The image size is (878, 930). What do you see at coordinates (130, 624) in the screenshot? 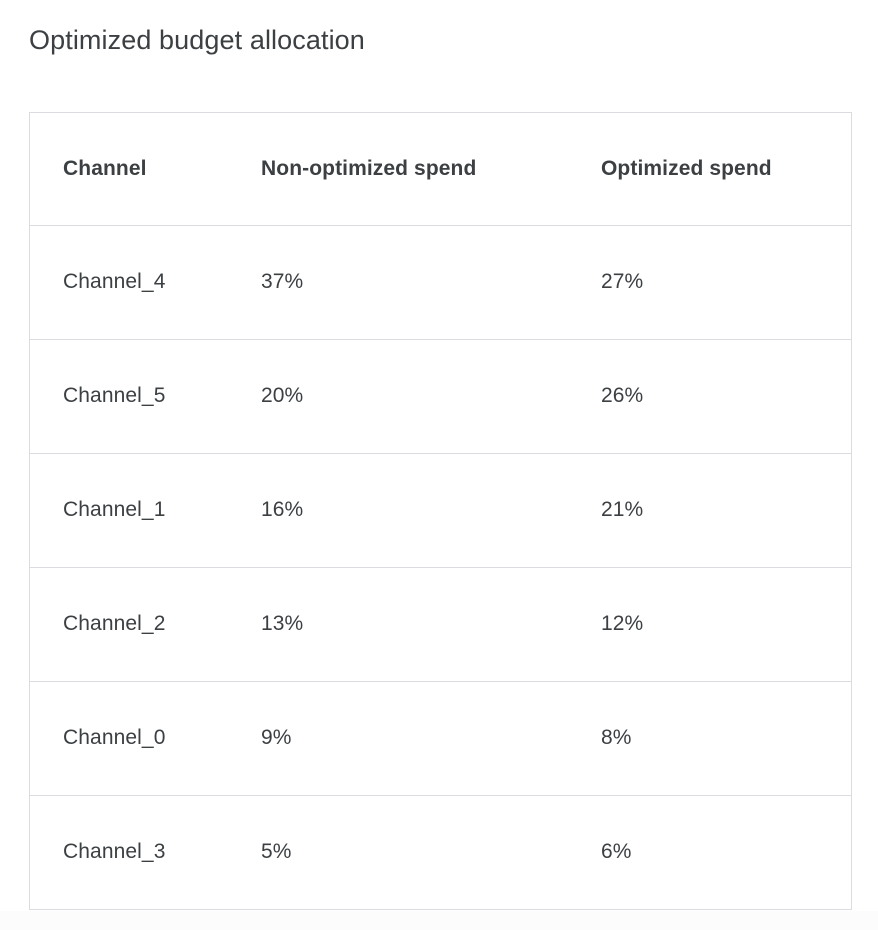
I see `cell-channel: Channel_2` at bounding box center [130, 624].